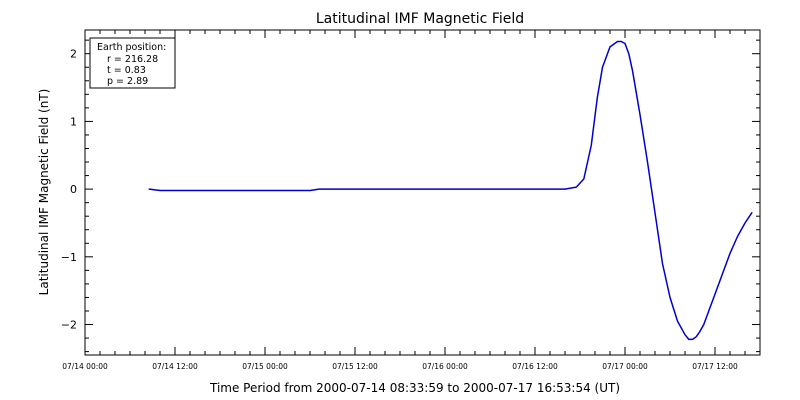 The image size is (800, 400). I want to click on x-tick-label: 07/14 12:00, so click(175, 366).